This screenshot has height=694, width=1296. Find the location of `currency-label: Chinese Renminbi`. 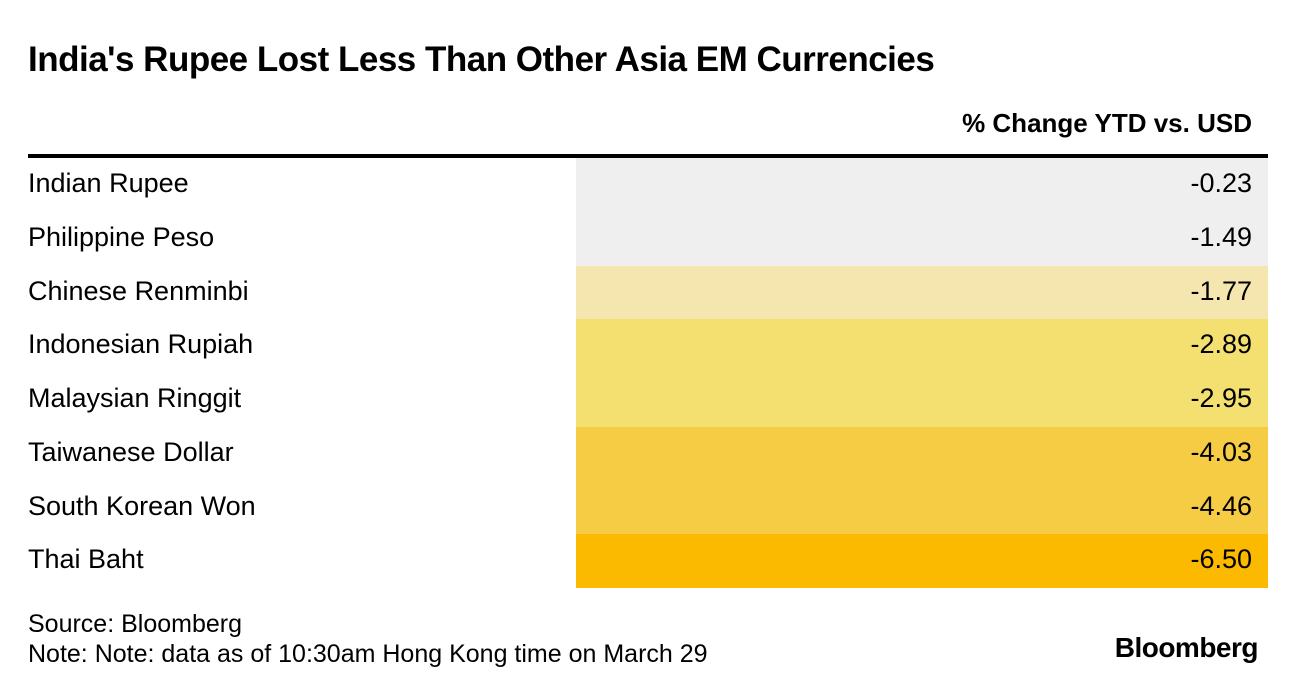

currency-label: Chinese Renminbi is located at coordinates (138, 290).